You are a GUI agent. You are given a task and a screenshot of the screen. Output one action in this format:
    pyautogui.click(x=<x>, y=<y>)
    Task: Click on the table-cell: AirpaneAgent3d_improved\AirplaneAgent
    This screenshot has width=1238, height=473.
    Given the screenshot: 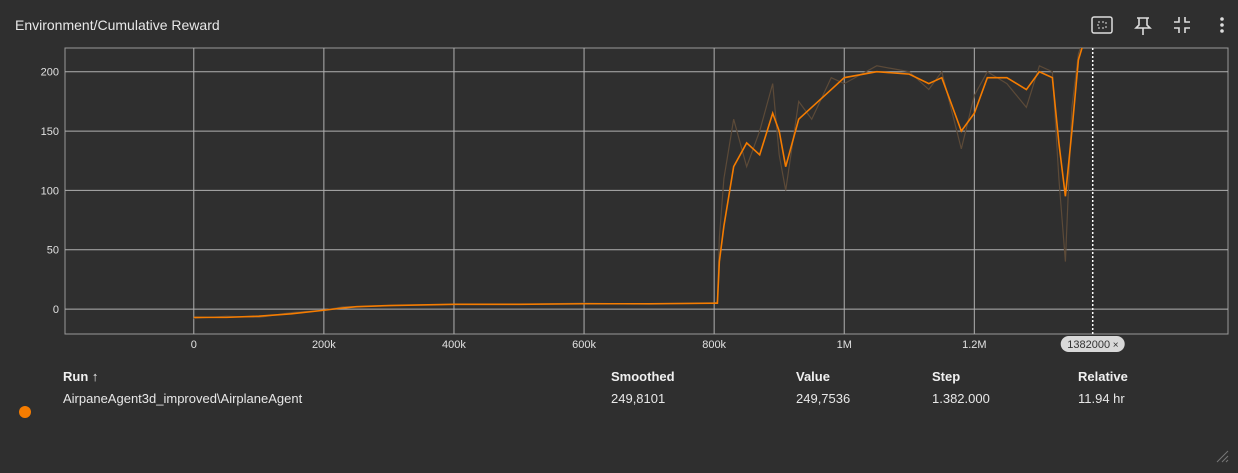 What is the action you would take?
    pyautogui.click(x=183, y=398)
    